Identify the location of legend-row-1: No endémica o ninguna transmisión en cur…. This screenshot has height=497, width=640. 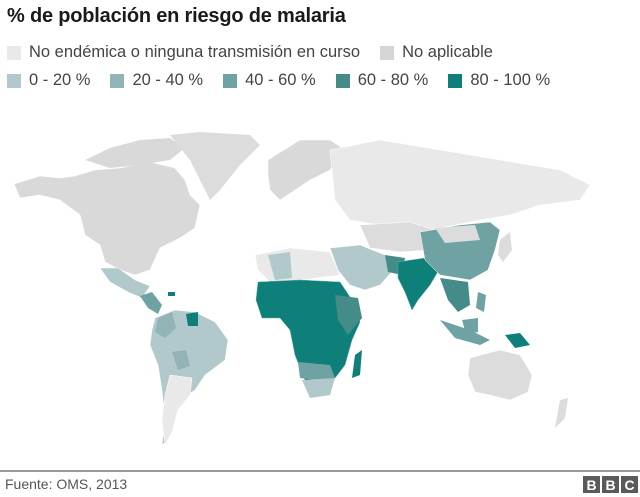
(260, 52).